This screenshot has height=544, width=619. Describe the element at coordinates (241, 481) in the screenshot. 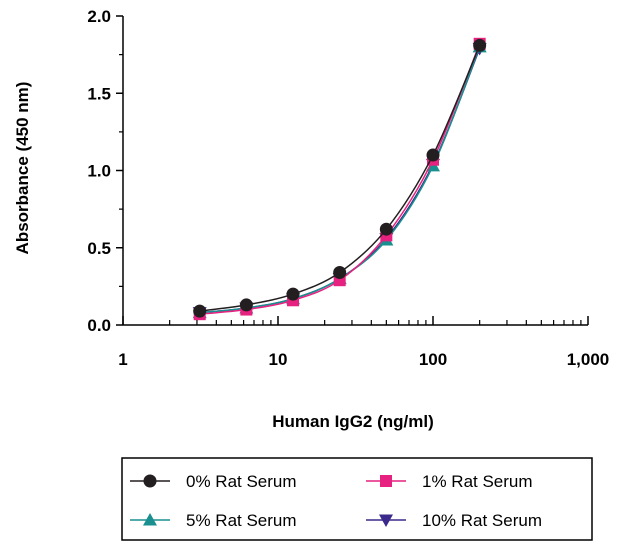

I see `legend-label: 0% Rat Serum` at that location.